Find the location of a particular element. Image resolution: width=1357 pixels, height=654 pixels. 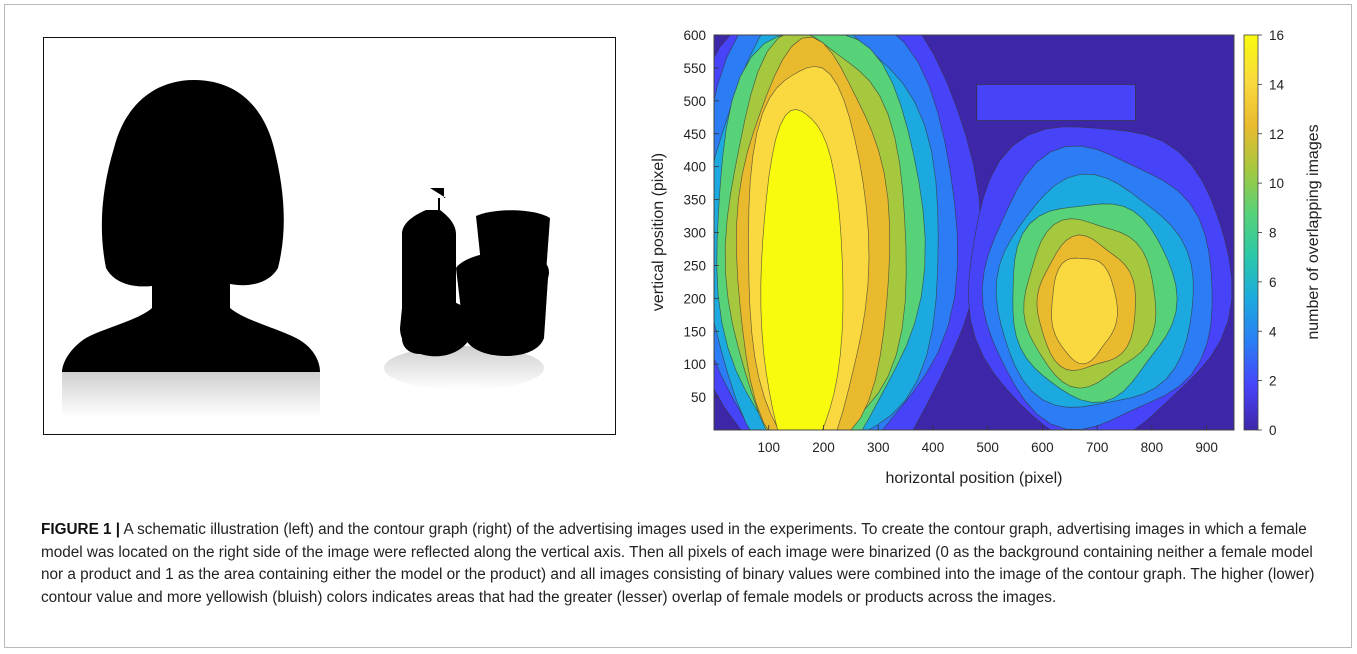

colorbar-tick-label: 8 is located at coordinates (1273, 233).